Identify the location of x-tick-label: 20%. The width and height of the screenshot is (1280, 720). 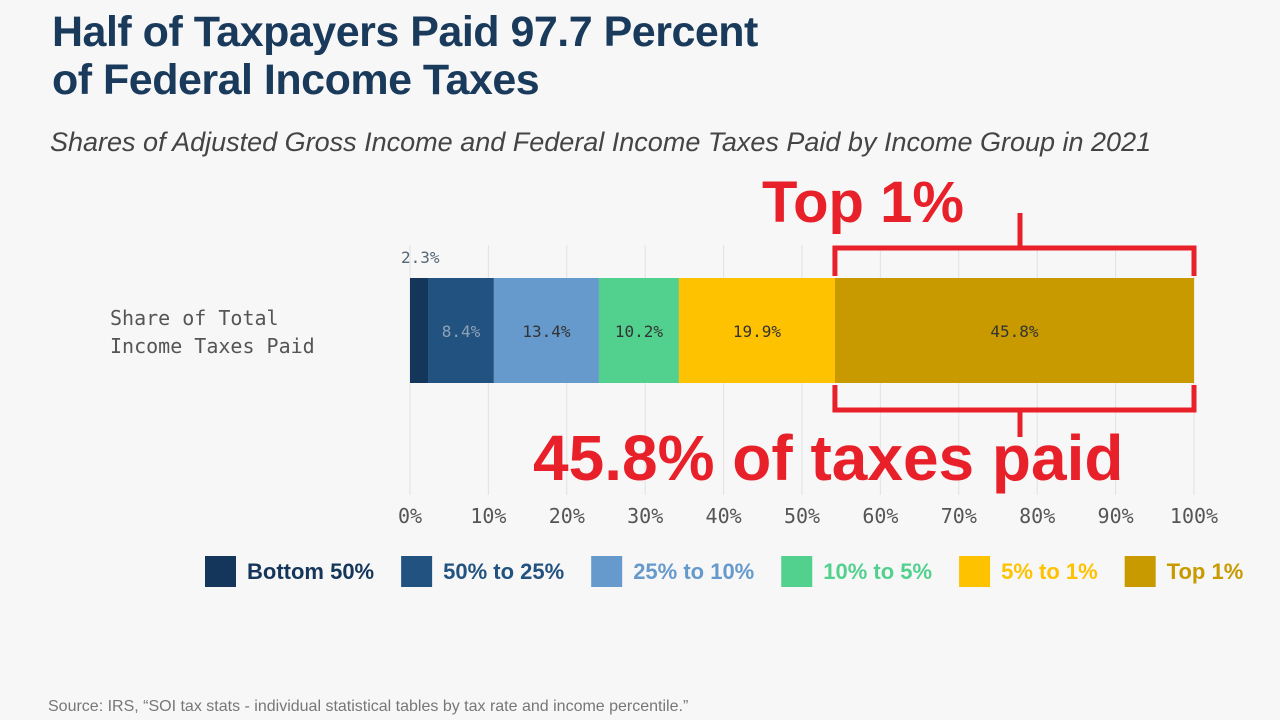
(567, 516).